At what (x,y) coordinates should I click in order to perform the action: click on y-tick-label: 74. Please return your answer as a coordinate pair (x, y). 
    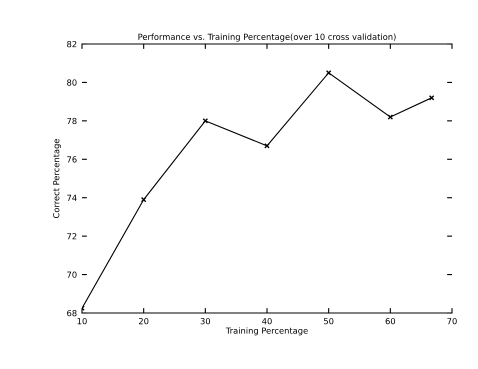
    Looking at the image, I should click on (72, 197).